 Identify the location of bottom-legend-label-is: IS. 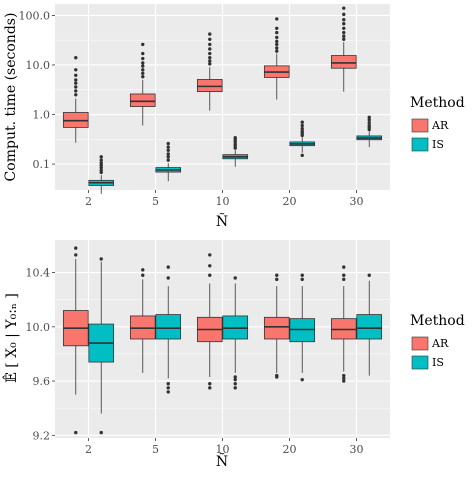
(438, 362).